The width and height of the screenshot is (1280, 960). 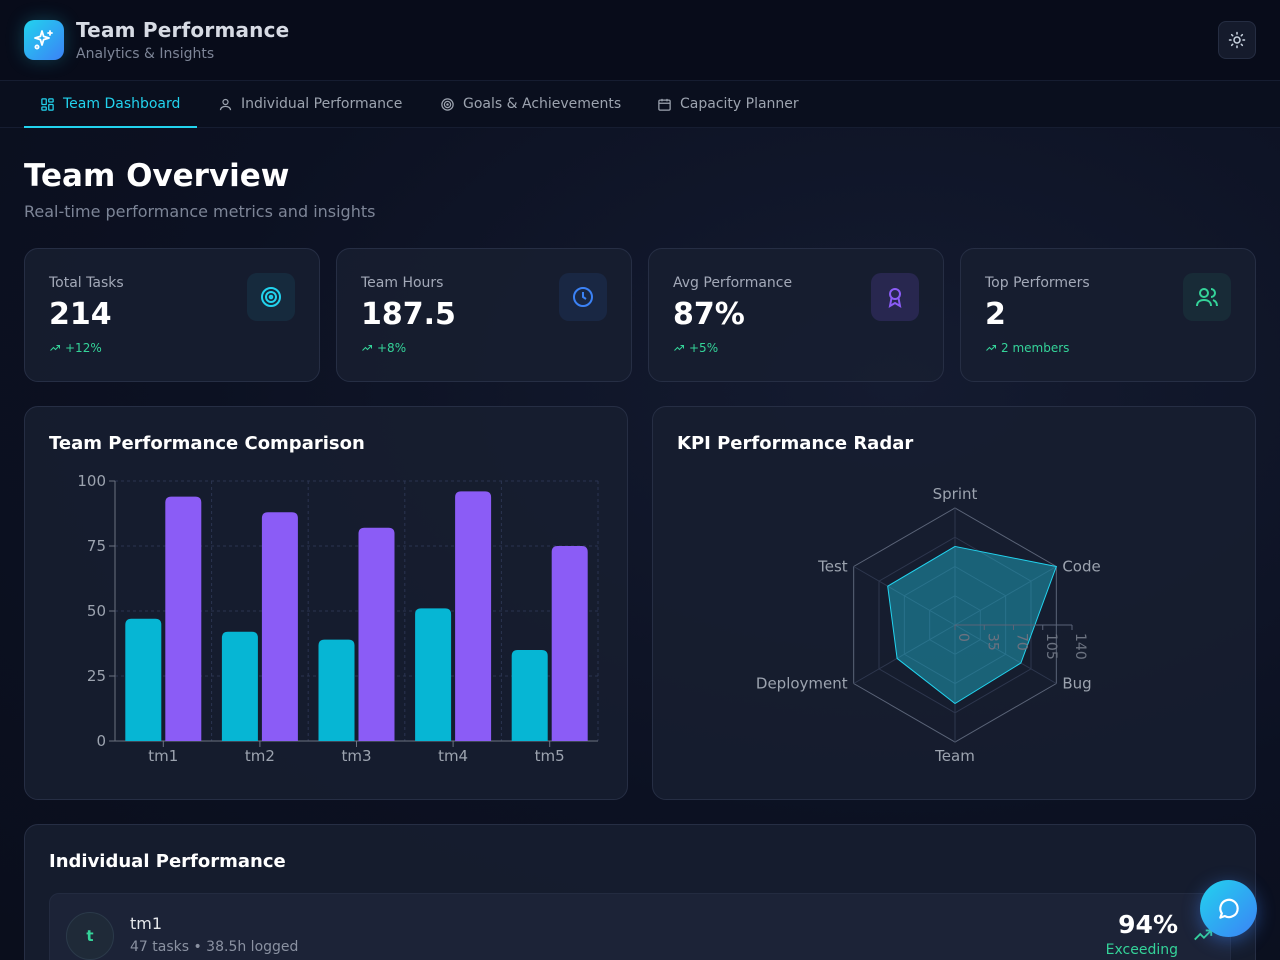 What do you see at coordinates (1148, 924) in the screenshot?
I see `member-score: 94%` at bounding box center [1148, 924].